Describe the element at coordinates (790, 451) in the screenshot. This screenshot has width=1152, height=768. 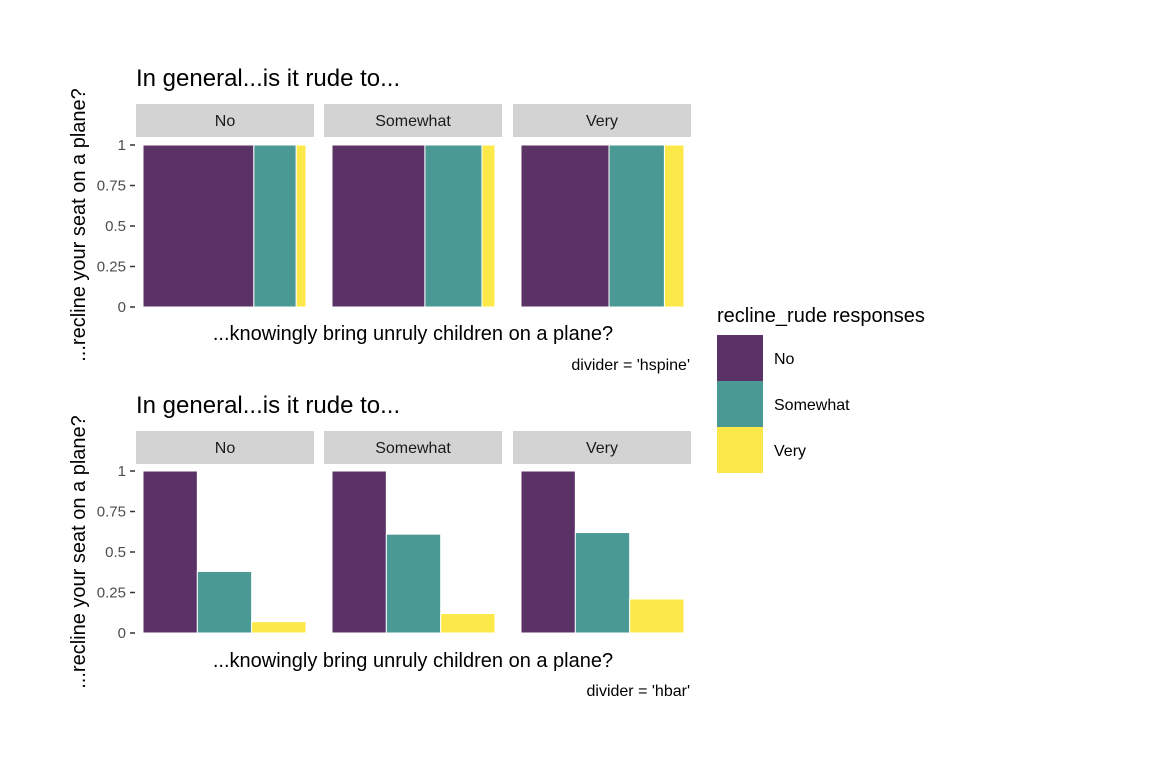
I see `legend-label: Very` at that location.